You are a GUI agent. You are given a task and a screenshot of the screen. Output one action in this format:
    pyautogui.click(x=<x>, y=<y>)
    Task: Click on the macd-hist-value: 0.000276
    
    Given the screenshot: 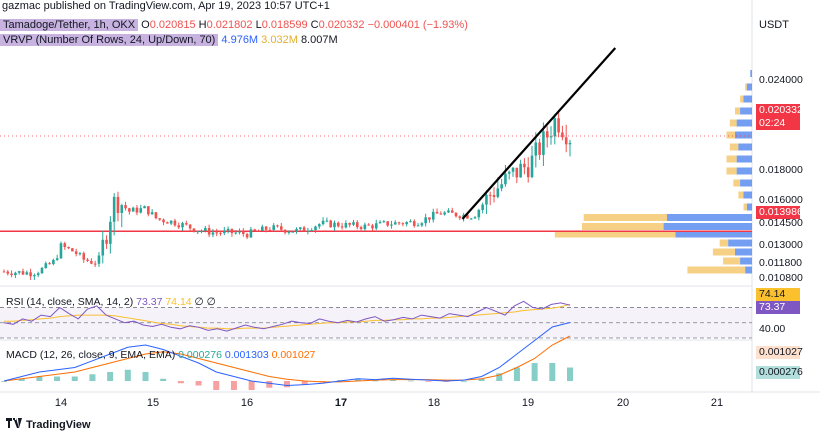 What is the action you would take?
    pyautogui.click(x=200, y=355)
    